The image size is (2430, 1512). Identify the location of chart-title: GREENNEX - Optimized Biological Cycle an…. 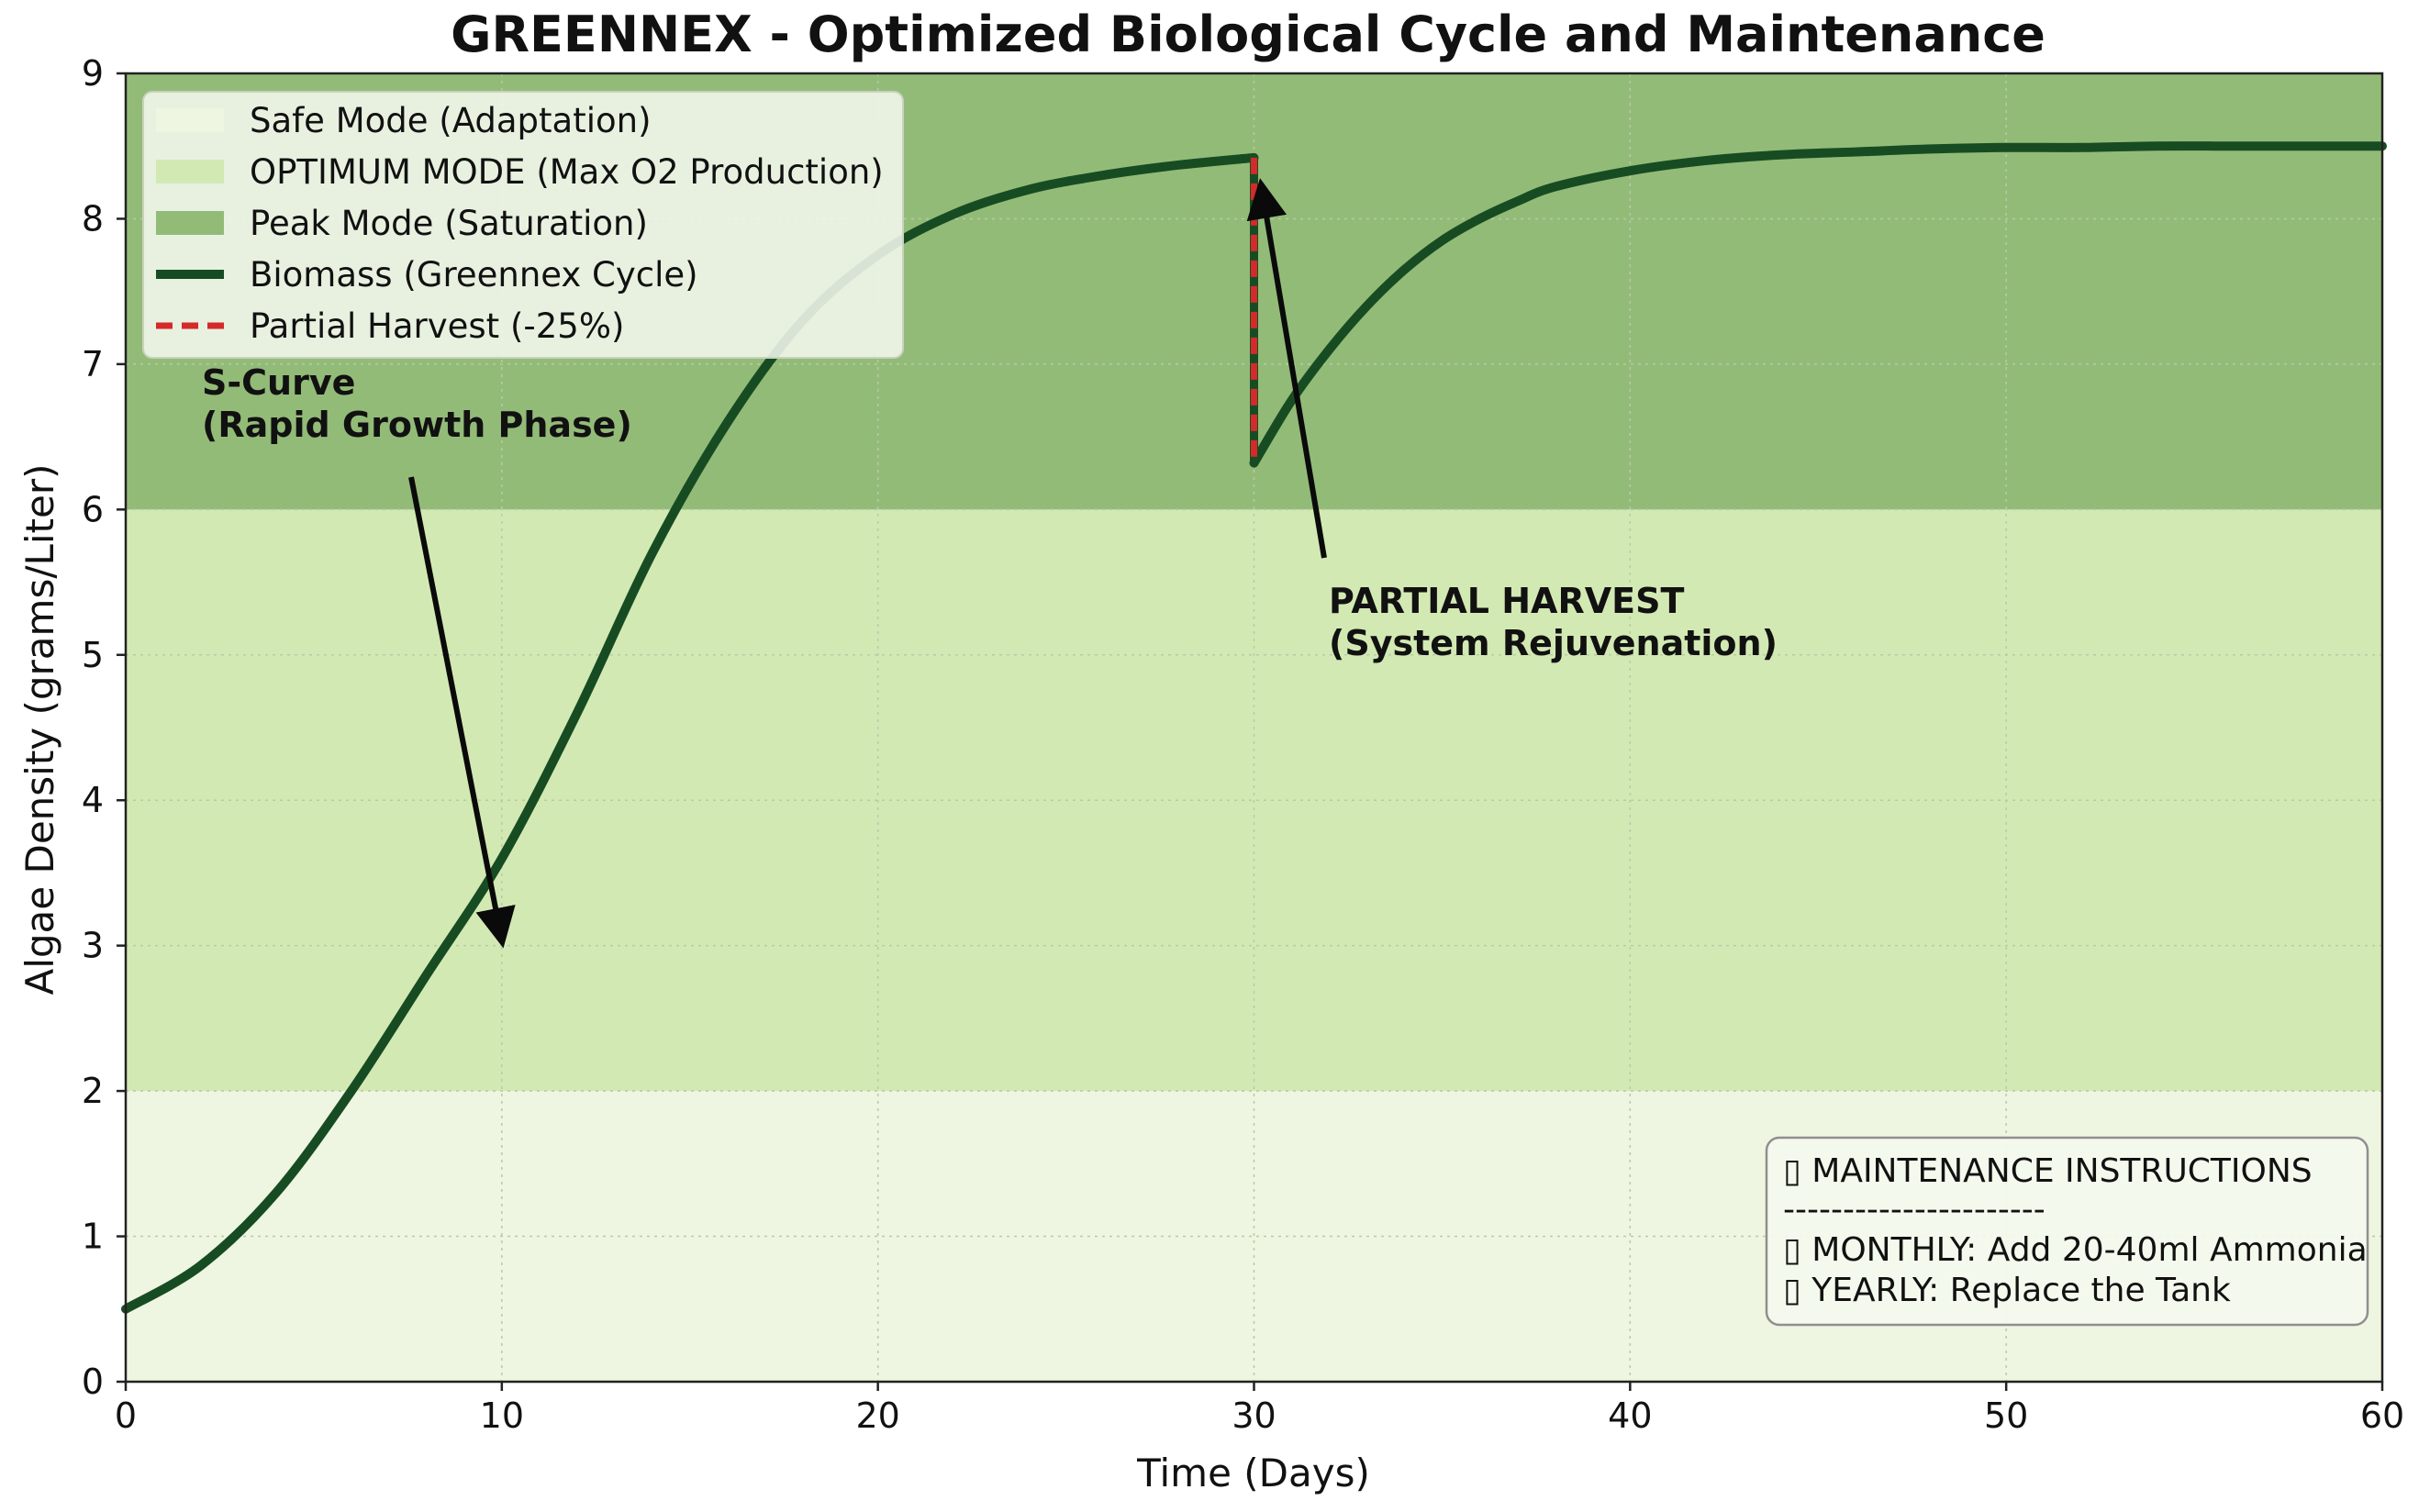
(1248, 35).